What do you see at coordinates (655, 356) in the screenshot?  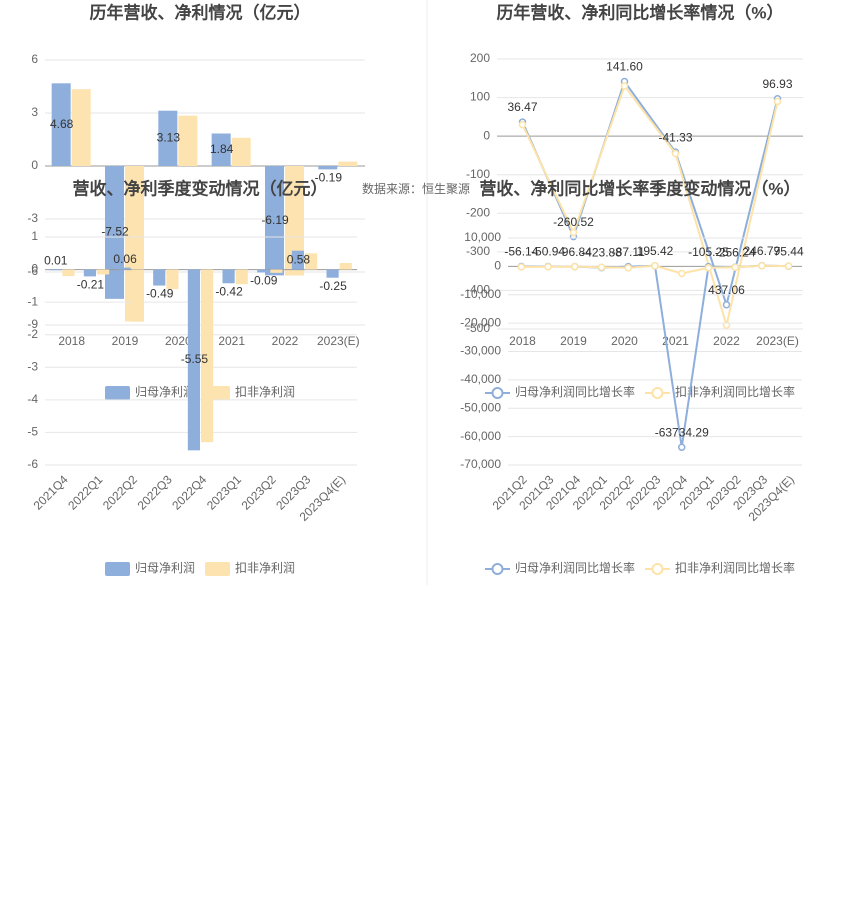 I see `line` at bounding box center [655, 356].